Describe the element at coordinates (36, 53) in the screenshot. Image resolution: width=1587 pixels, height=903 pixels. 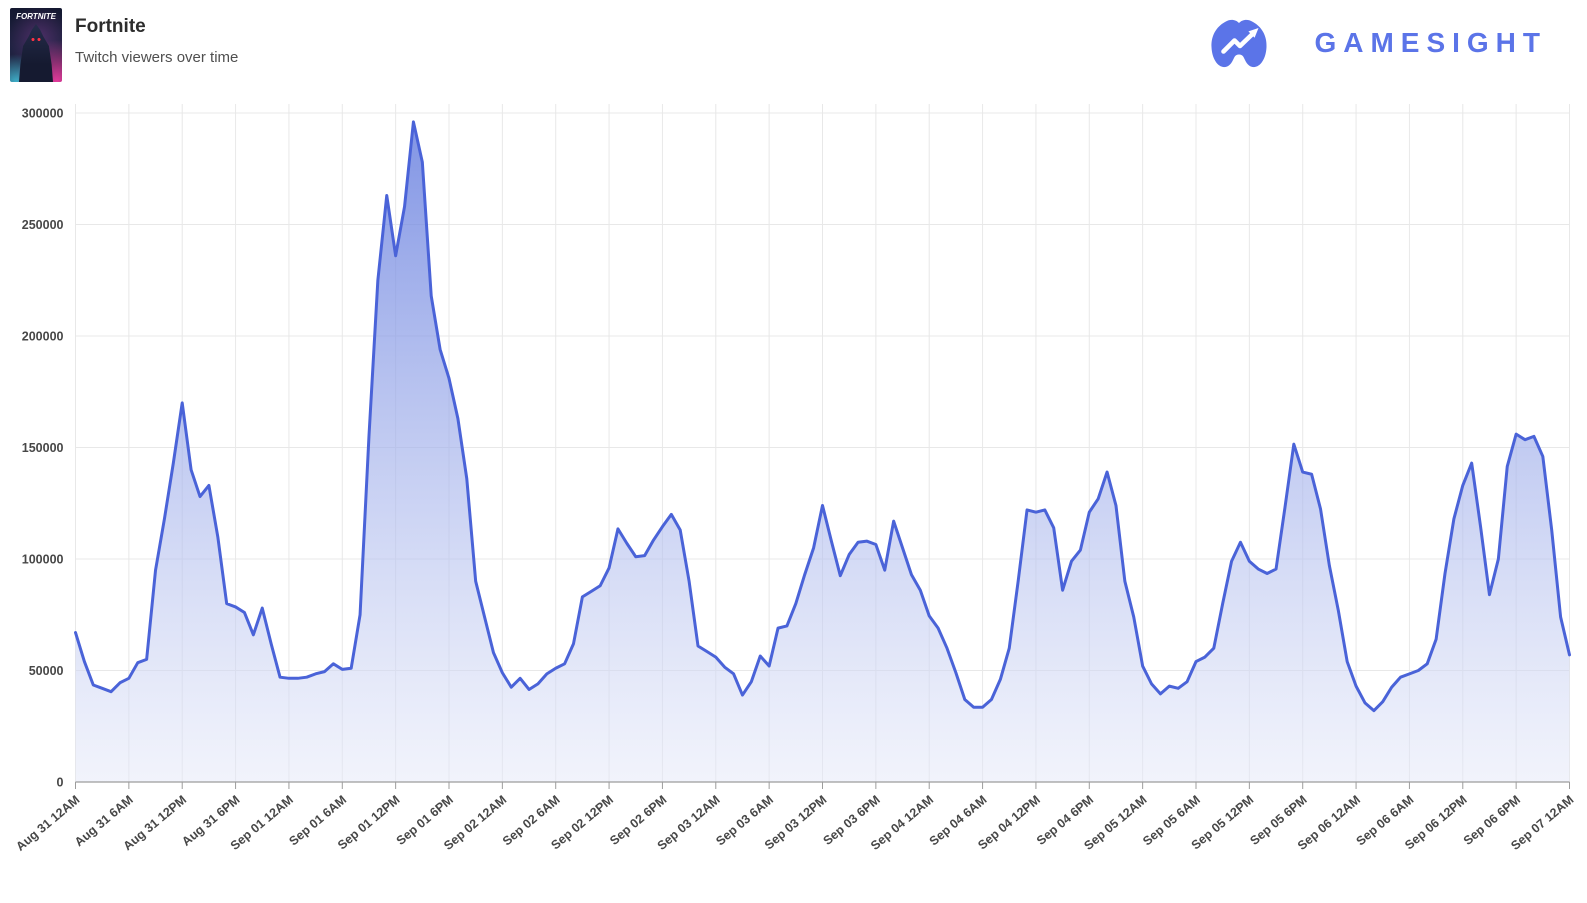
I see `knight-silhouette` at that location.